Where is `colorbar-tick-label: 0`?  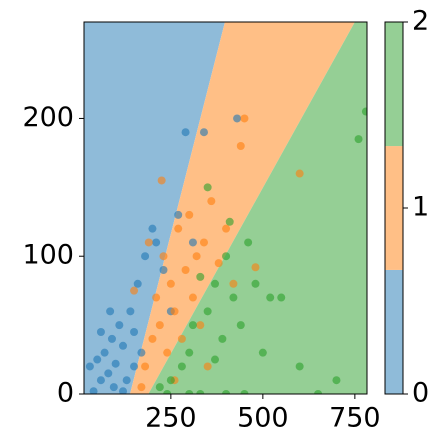
colorbar-tick-label: 0 is located at coordinates (420, 393).